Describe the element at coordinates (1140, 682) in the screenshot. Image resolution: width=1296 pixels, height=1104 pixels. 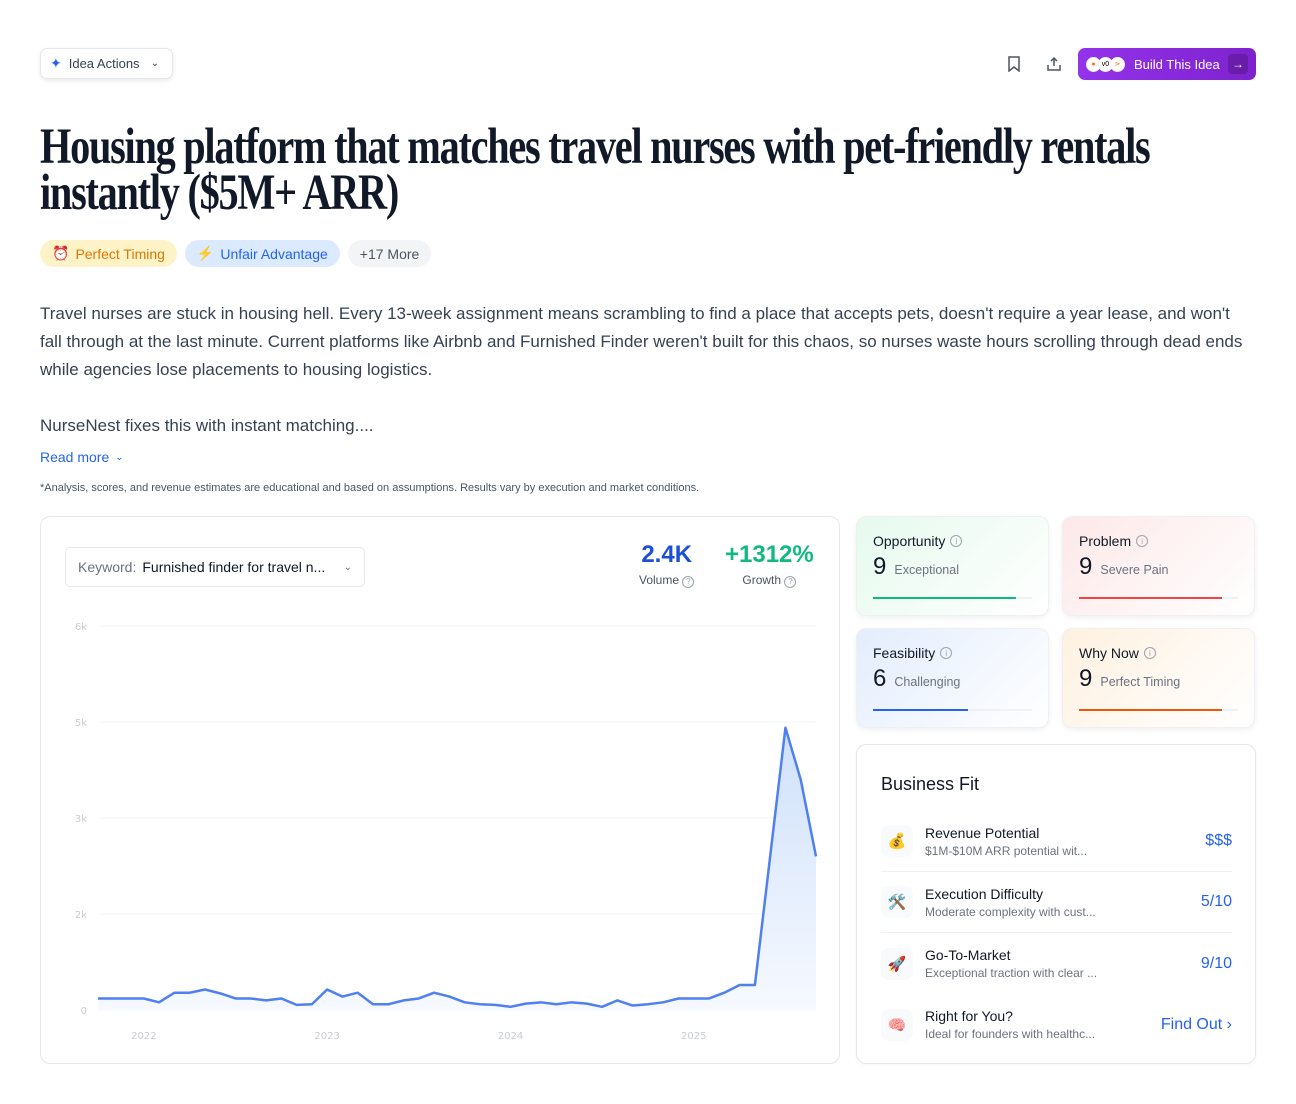
I see `score-desc: Perfect Timing` at that location.